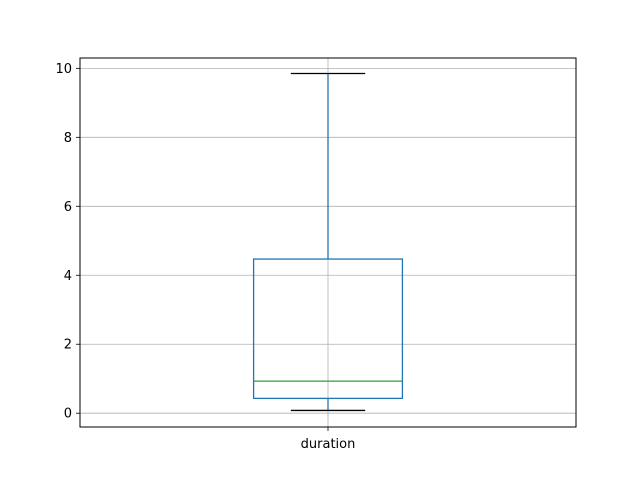 Image resolution: width=640 pixels, height=480 pixels. What do you see at coordinates (68, 138) in the screenshot?
I see `y-tick-label: 8` at bounding box center [68, 138].